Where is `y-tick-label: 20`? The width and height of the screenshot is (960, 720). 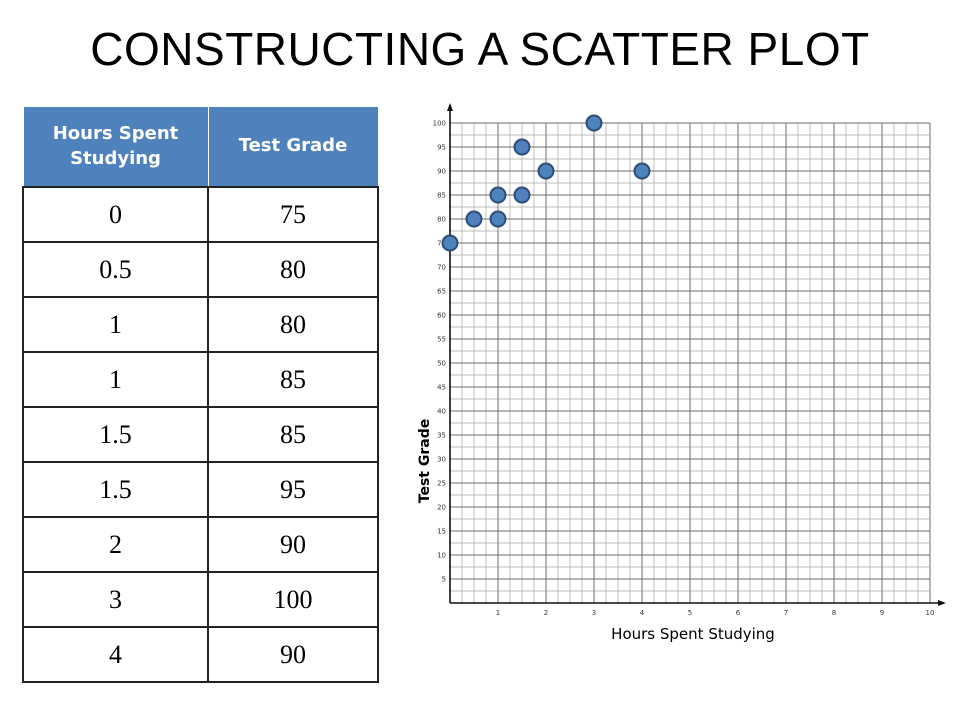 y-tick-label: 20 is located at coordinates (441, 508).